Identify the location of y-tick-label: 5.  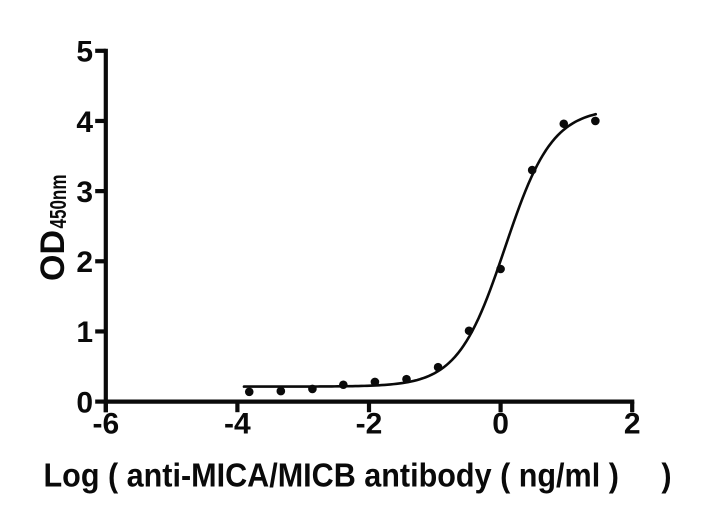
(84, 52).